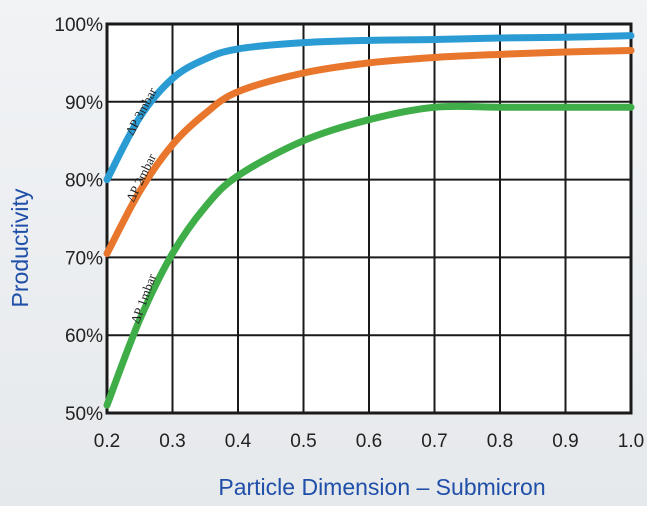  I want to click on y-axis-title: Productivity, so click(20, 247).